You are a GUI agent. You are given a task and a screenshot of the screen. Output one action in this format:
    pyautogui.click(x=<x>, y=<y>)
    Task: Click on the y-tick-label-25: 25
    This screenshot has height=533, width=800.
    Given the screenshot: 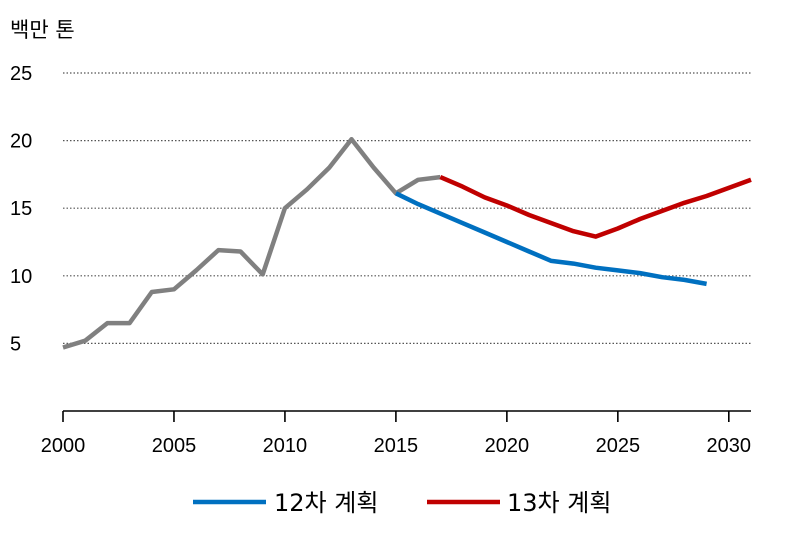 What is the action you would take?
    pyautogui.click(x=21, y=74)
    